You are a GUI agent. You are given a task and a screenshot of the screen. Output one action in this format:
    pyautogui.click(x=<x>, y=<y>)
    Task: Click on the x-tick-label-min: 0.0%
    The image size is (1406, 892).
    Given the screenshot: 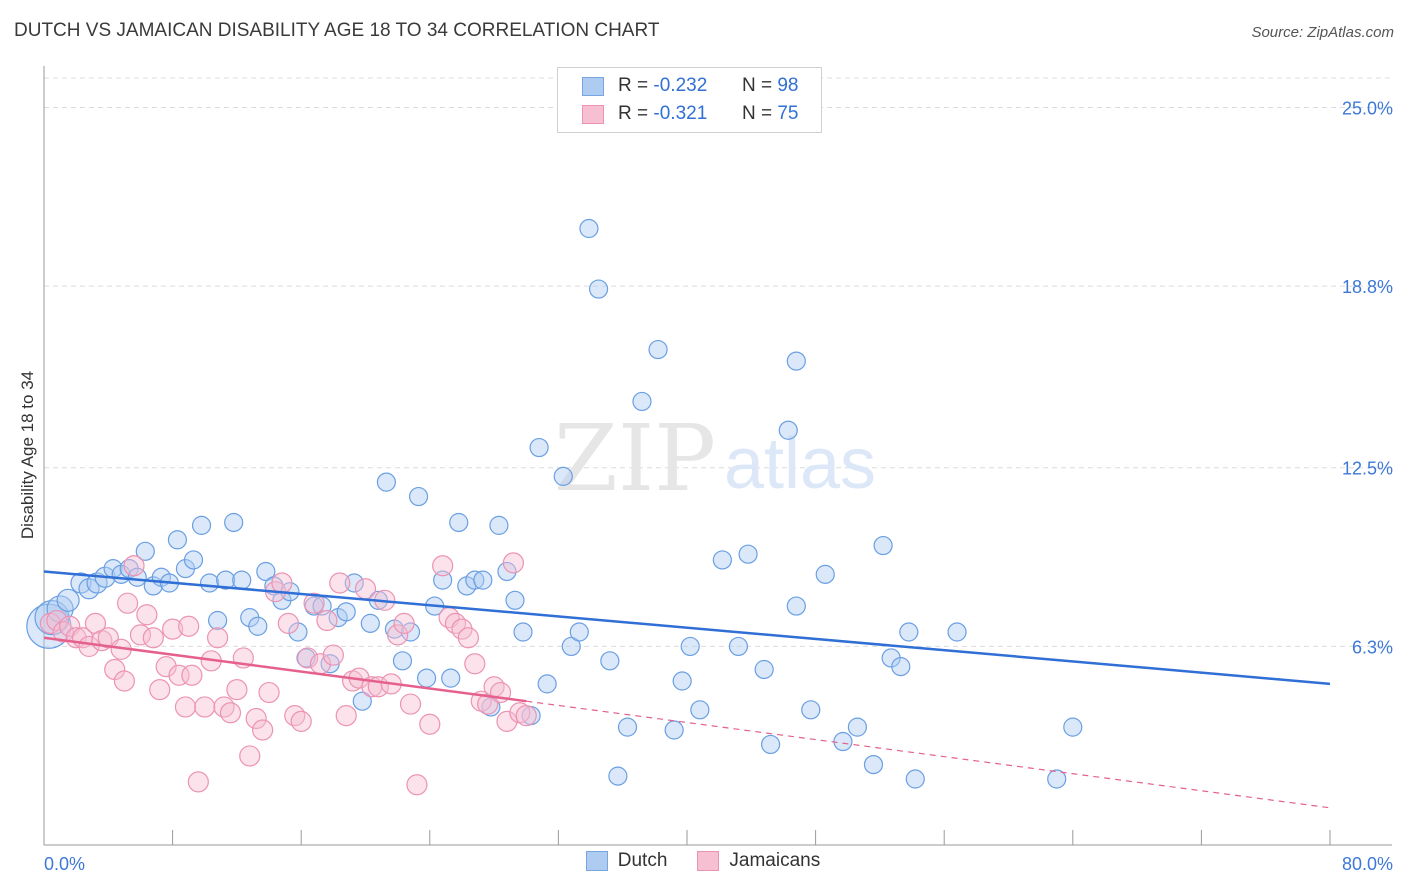 What is the action you would take?
    pyautogui.click(x=64, y=864)
    